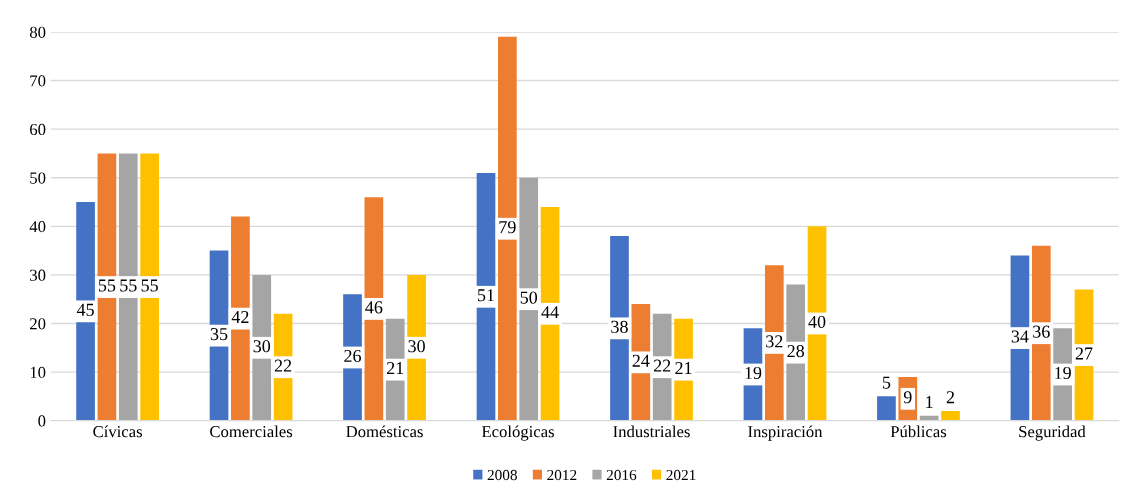  Describe the element at coordinates (621, 475) in the screenshot. I see `legend-label: 2016` at that location.